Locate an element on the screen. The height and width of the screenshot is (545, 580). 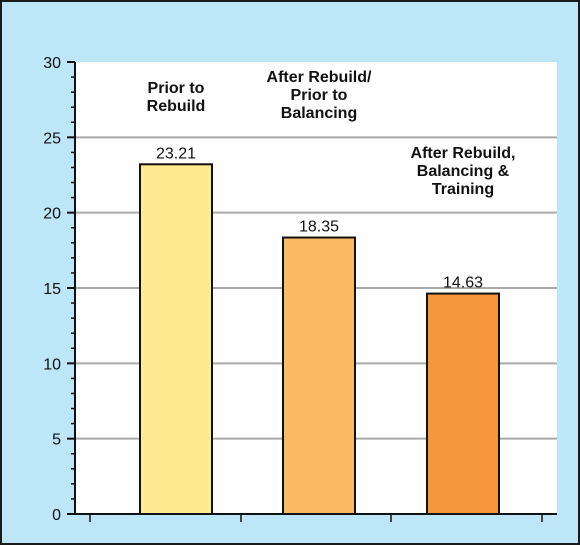
data-label: 14.63 is located at coordinates (463, 283).